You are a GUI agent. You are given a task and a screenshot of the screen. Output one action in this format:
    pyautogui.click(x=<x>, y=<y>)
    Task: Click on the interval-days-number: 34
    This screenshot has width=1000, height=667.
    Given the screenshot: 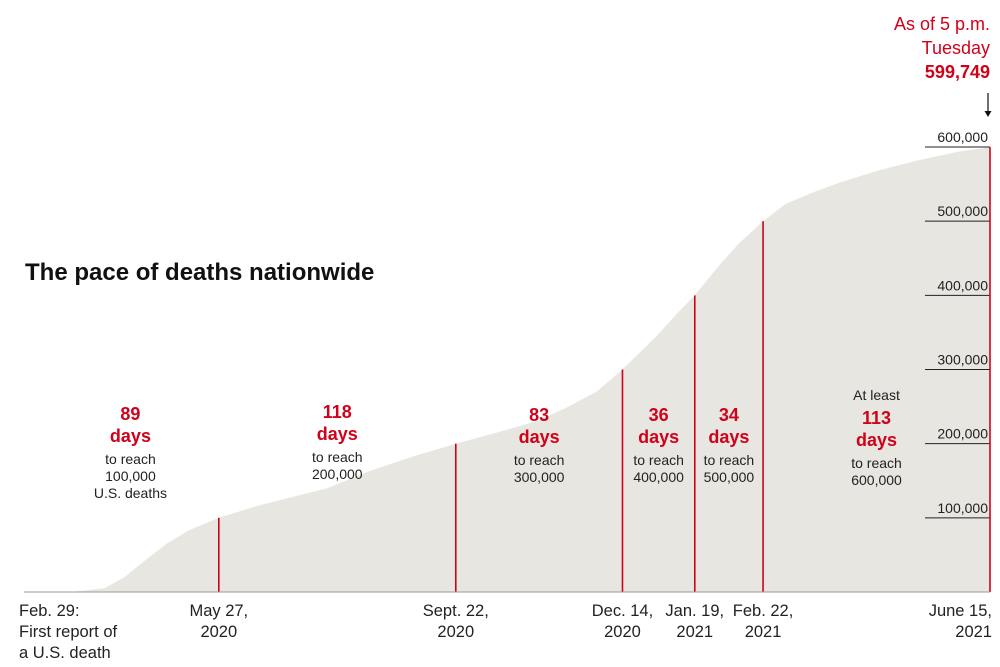 What is the action you would take?
    pyautogui.click(x=729, y=415)
    